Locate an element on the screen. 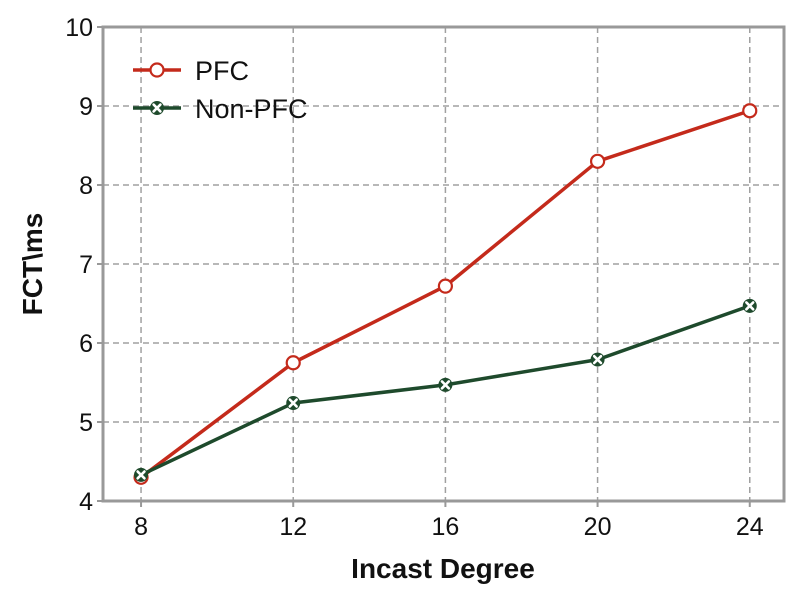  x-tick-label: 12 is located at coordinates (293, 527).